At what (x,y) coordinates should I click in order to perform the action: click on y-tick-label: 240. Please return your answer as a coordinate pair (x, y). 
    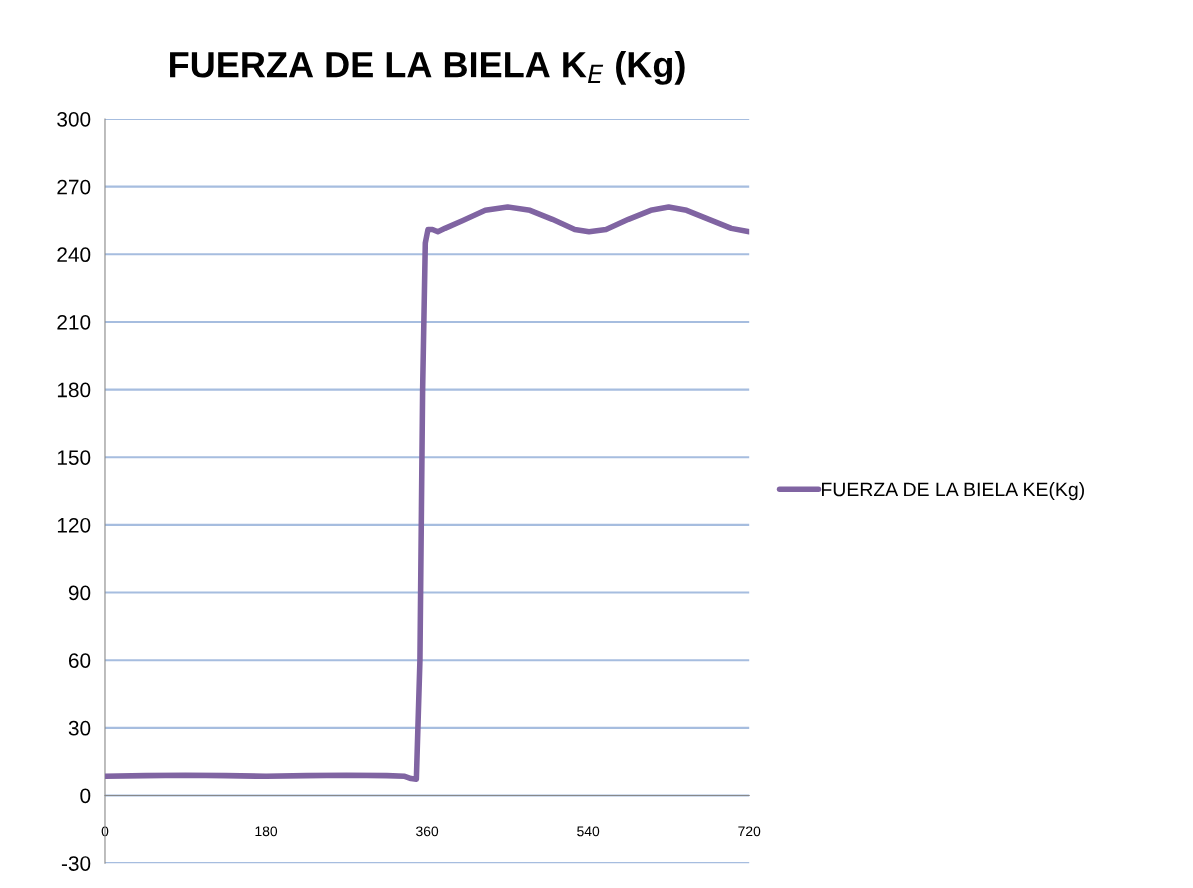
    Looking at the image, I should click on (74, 255).